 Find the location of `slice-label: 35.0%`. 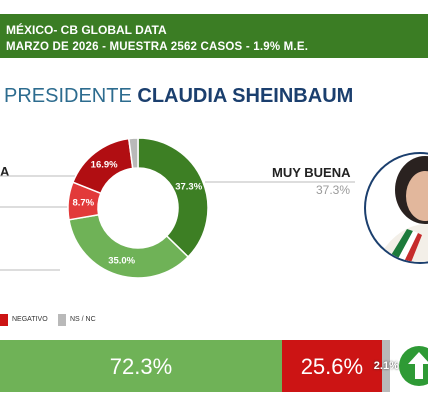

slice-label: 35.0% is located at coordinates (121, 261).